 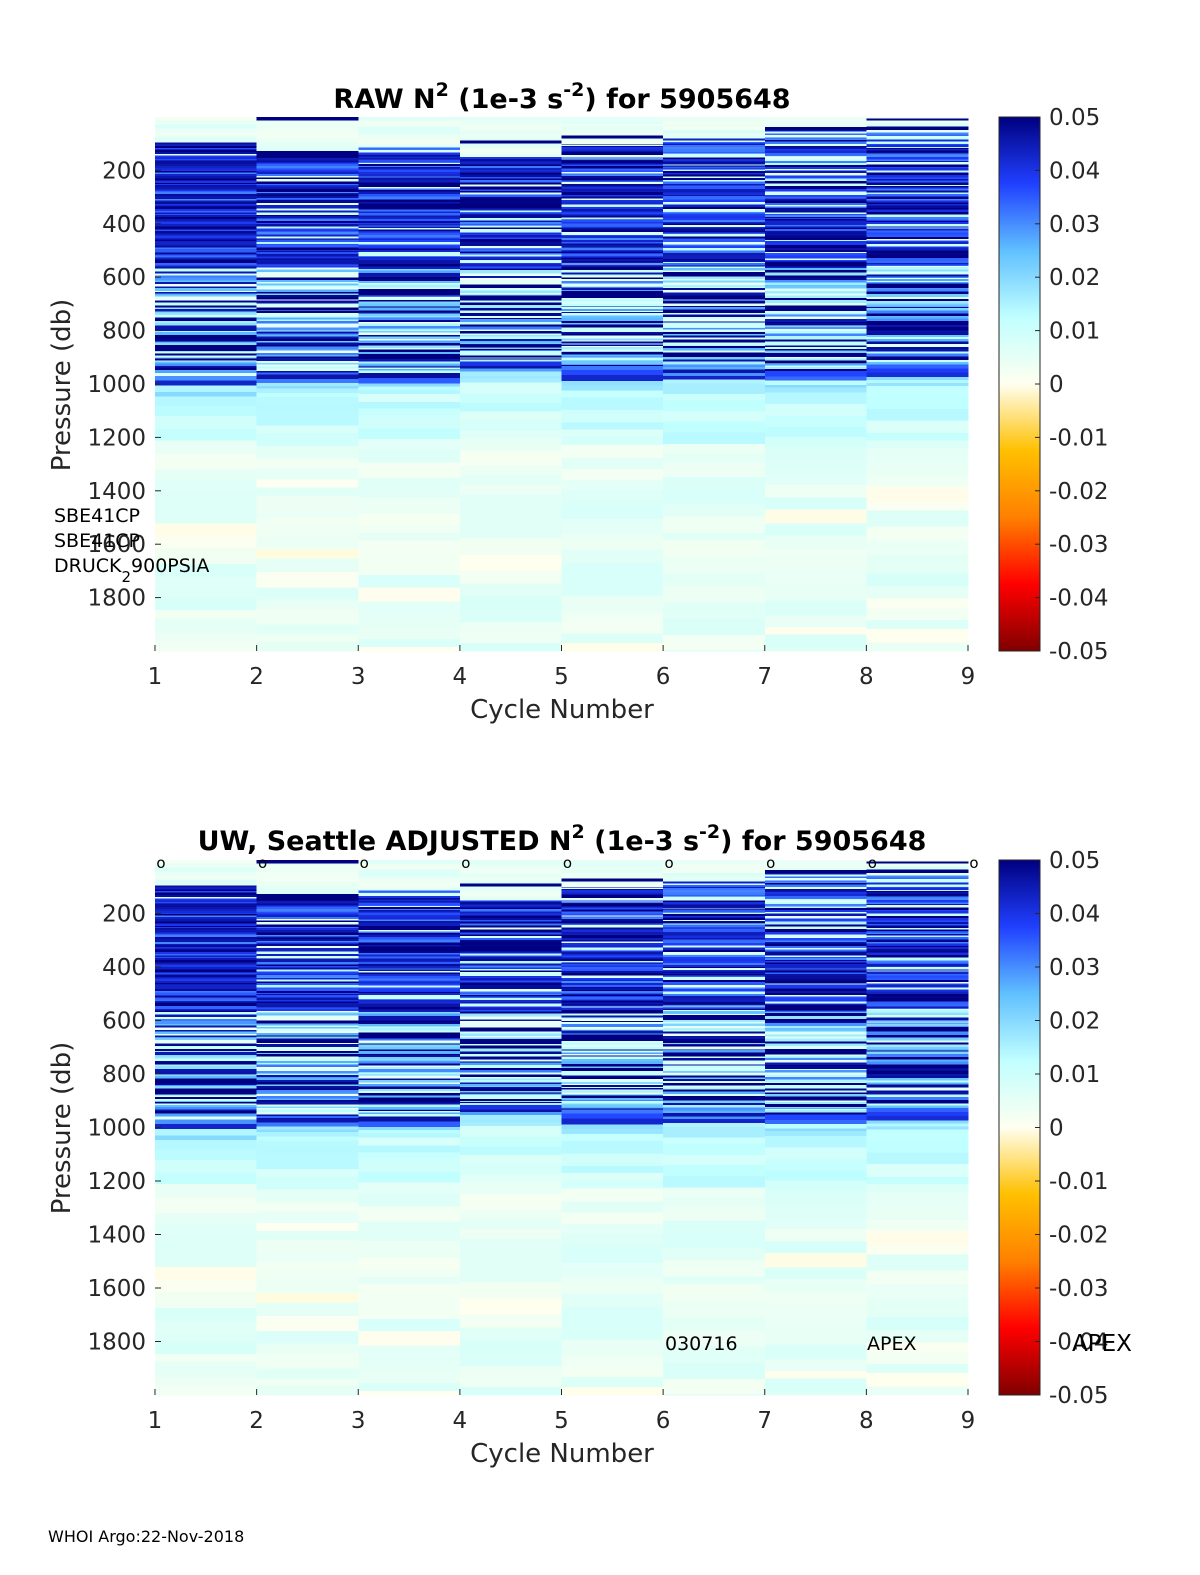 I want to click on colorbar-tick-label: 0.03, so click(x=1074, y=225).